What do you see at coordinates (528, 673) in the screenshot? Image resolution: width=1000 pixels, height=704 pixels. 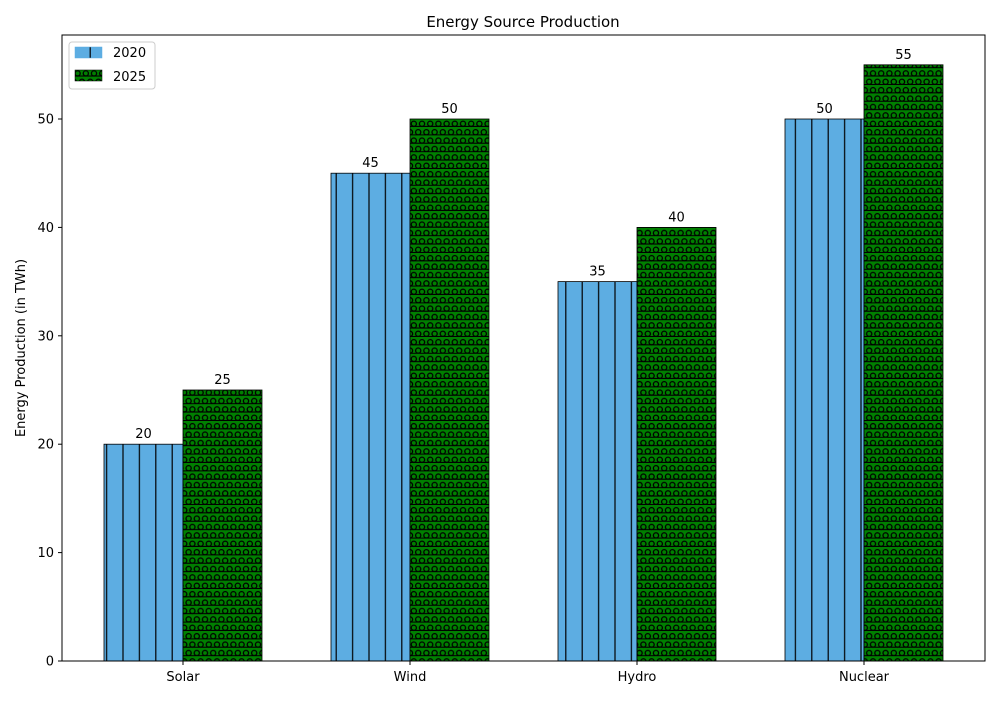 I see `x-axis: Solar Wind Hydro Nuclear` at bounding box center [528, 673].